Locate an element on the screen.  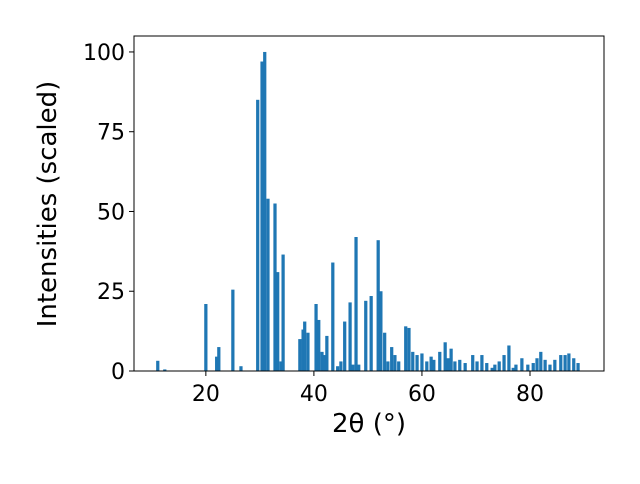
y-tick-label: 25 is located at coordinates (111, 292).